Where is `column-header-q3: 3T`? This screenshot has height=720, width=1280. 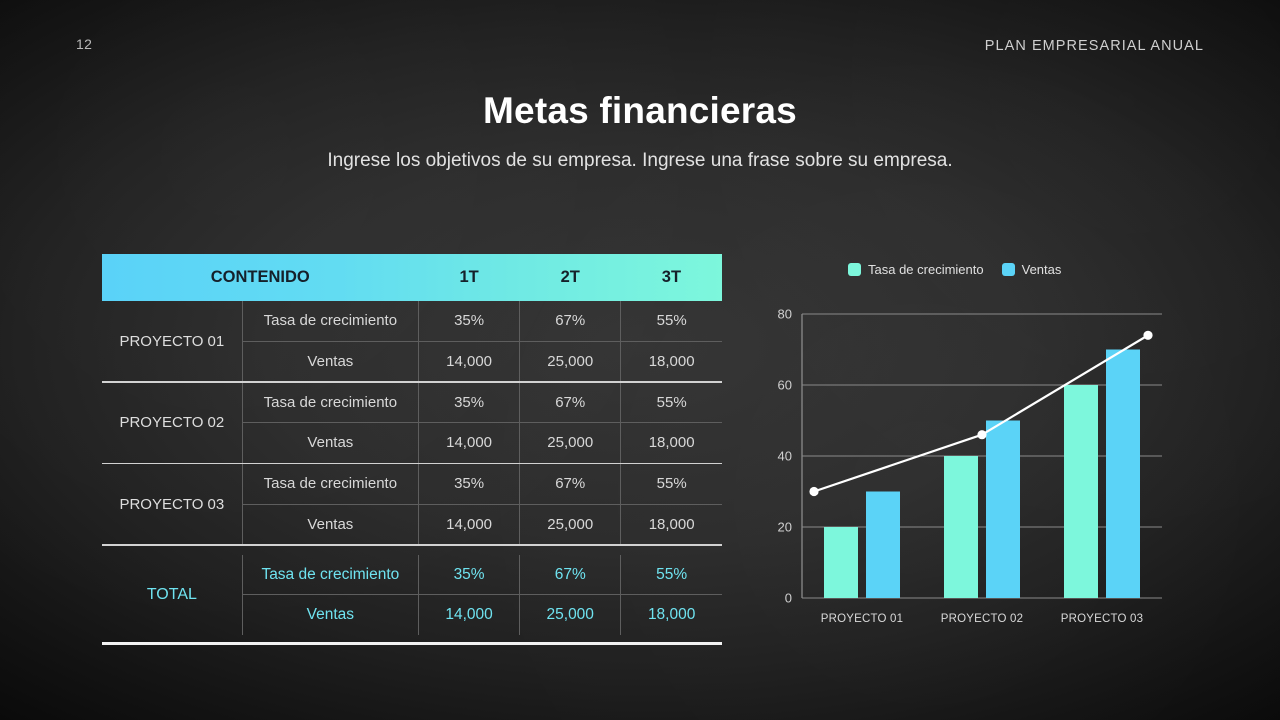 column-header-q3: 3T is located at coordinates (671, 277).